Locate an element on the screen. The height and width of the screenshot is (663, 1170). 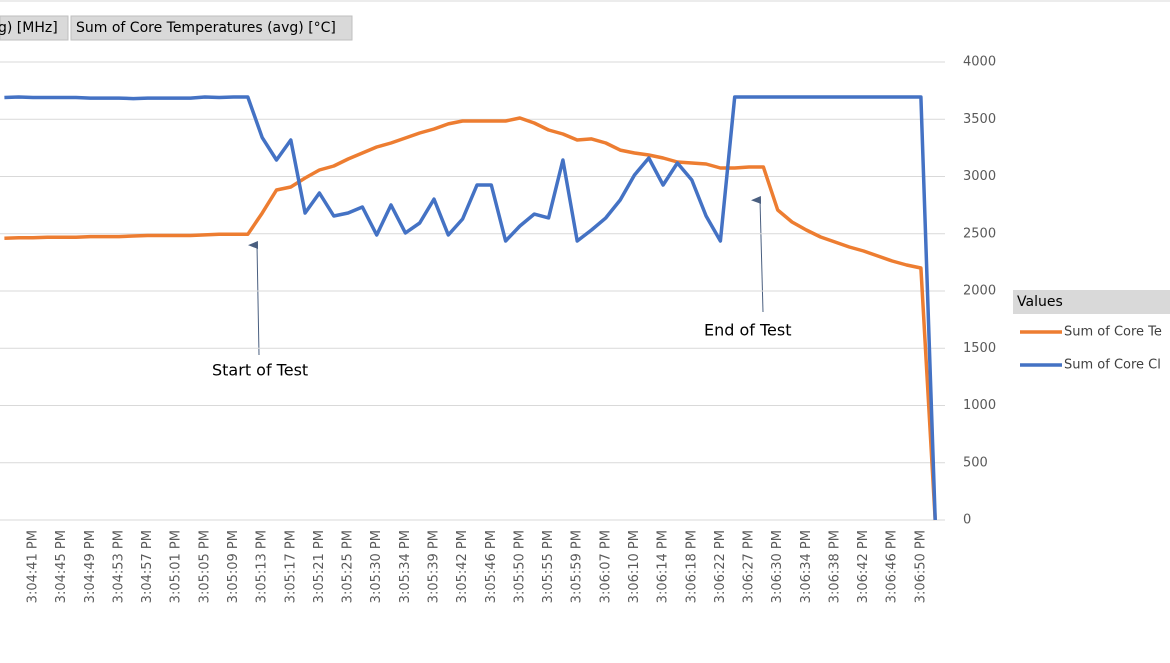
legend-label: Sum of Core Te is located at coordinates (1113, 332).